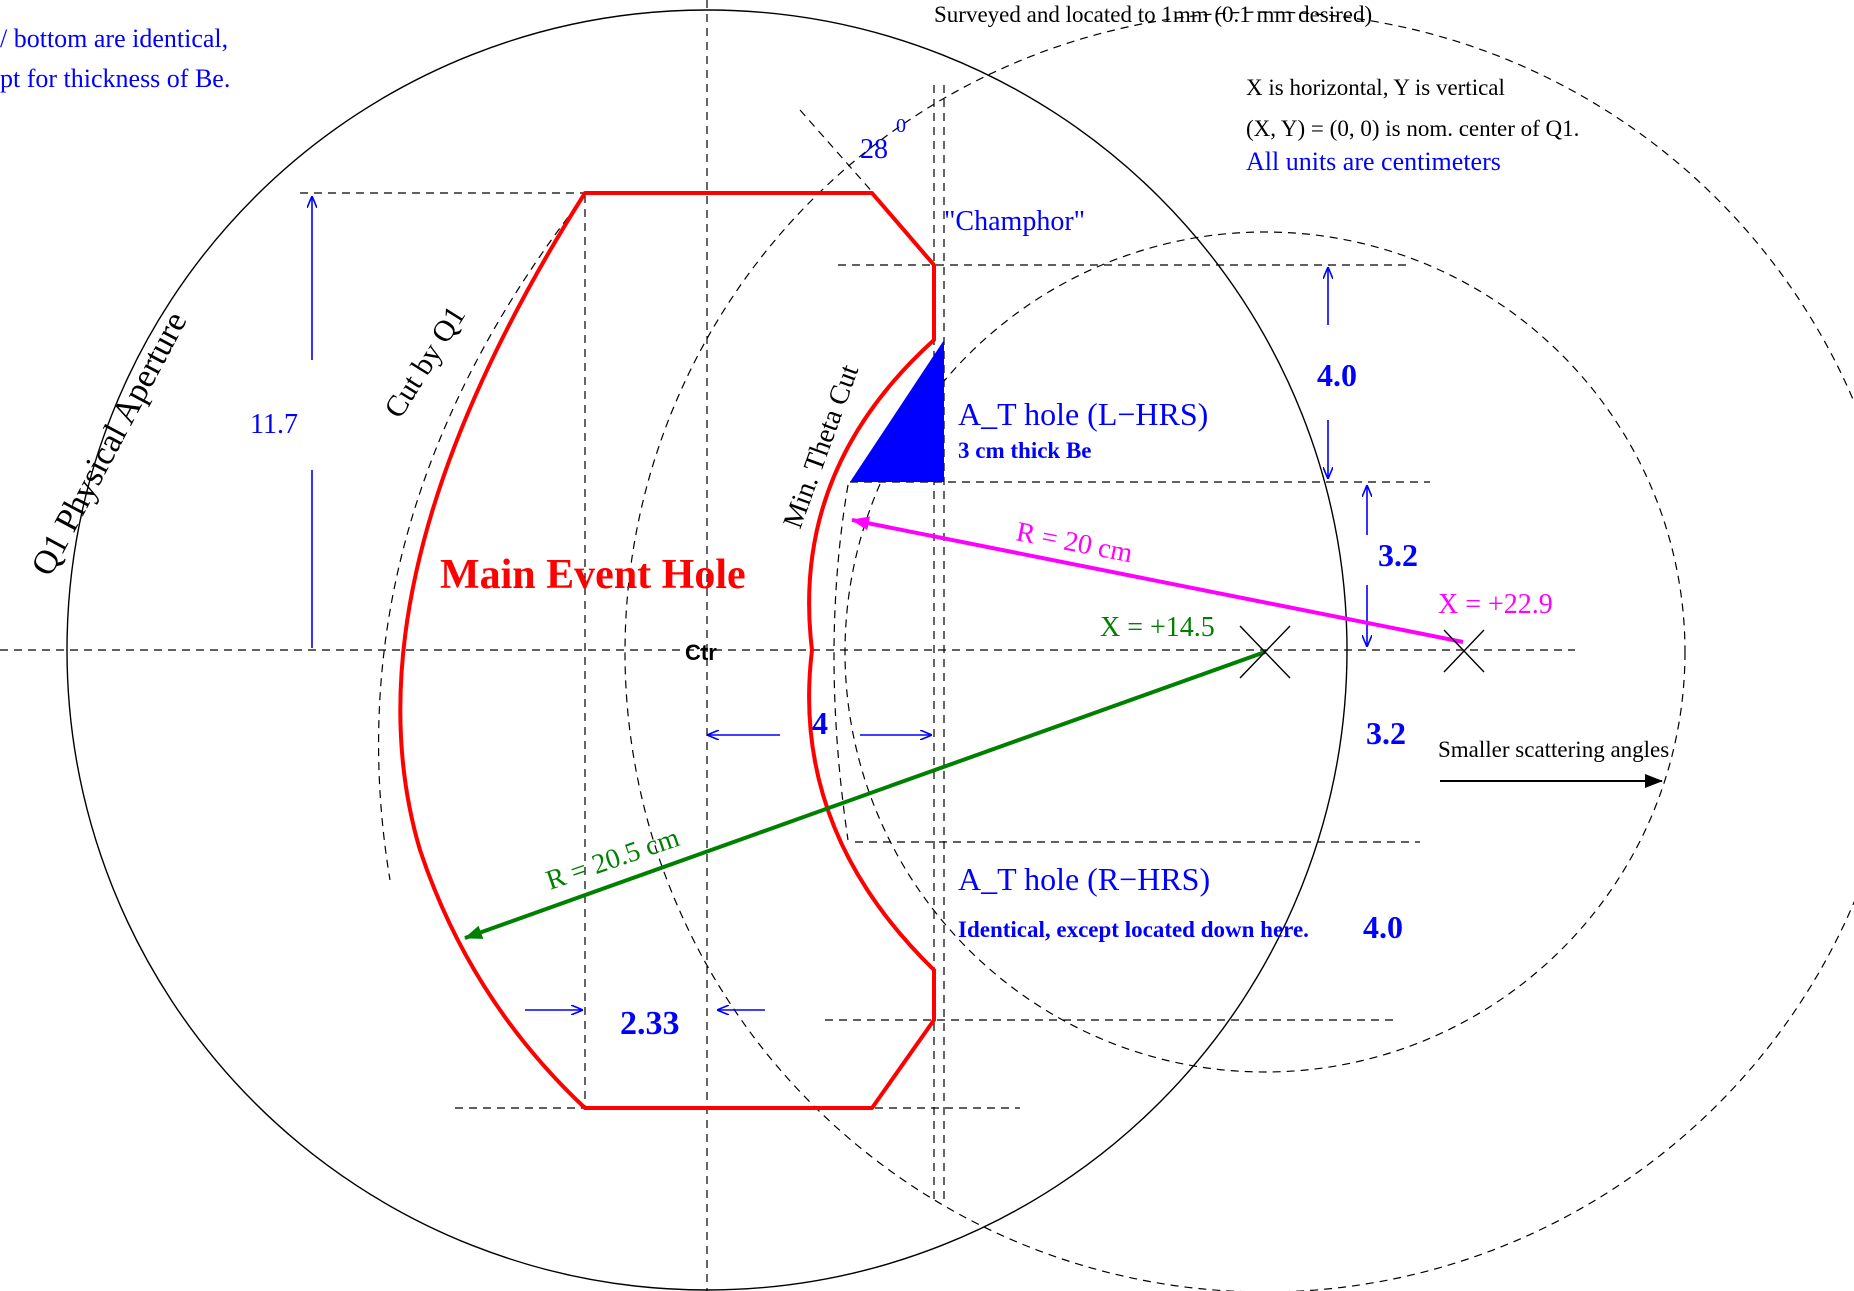 The height and width of the screenshot is (1291, 1854). Describe the element at coordinates (1386, 733) in the screenshot. I see `dim-3-2-lower: 3.2` at that location.